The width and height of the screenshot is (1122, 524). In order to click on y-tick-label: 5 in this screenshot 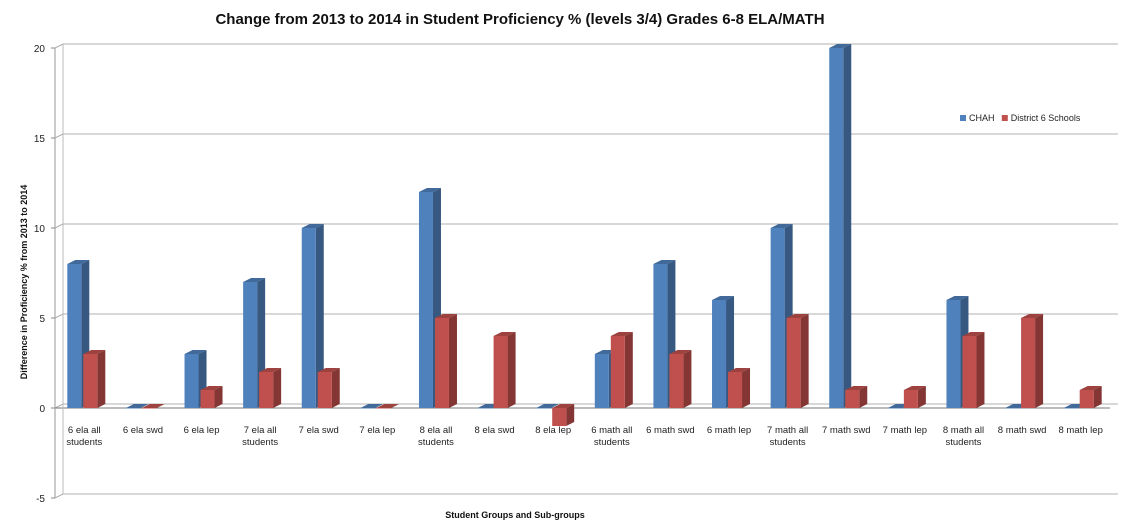, I will do `click(42, 319)`.